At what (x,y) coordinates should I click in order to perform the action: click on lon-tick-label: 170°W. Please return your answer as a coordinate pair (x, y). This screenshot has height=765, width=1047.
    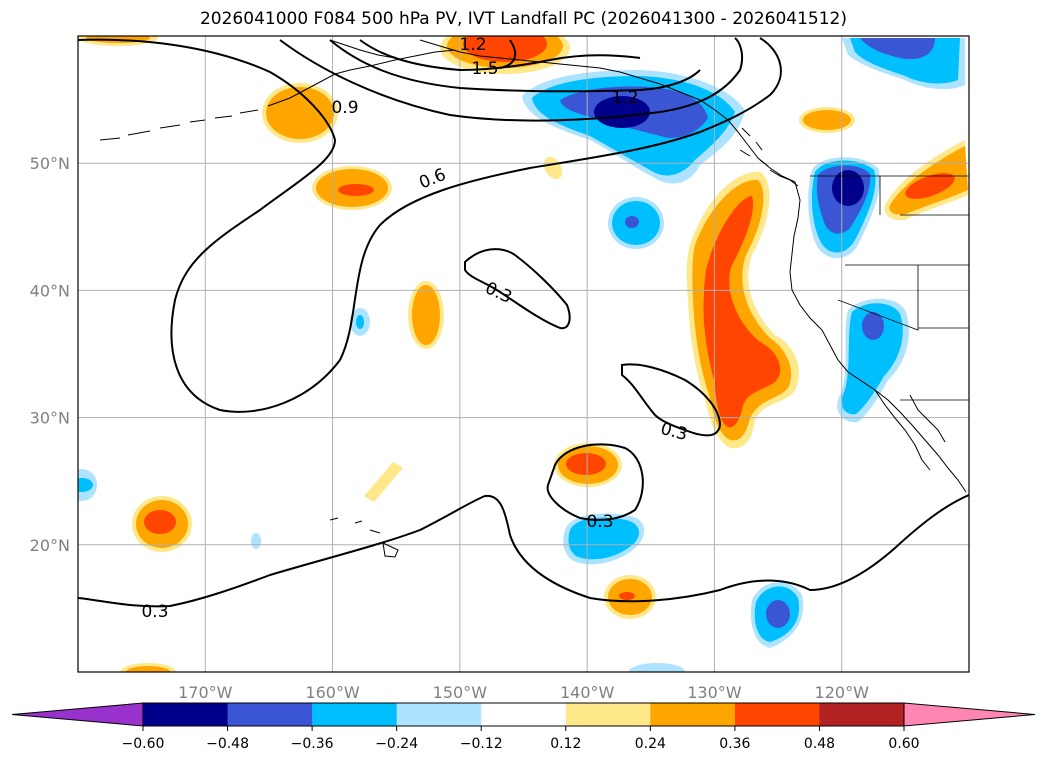
    Looking at the image, I should click on (205, 692).